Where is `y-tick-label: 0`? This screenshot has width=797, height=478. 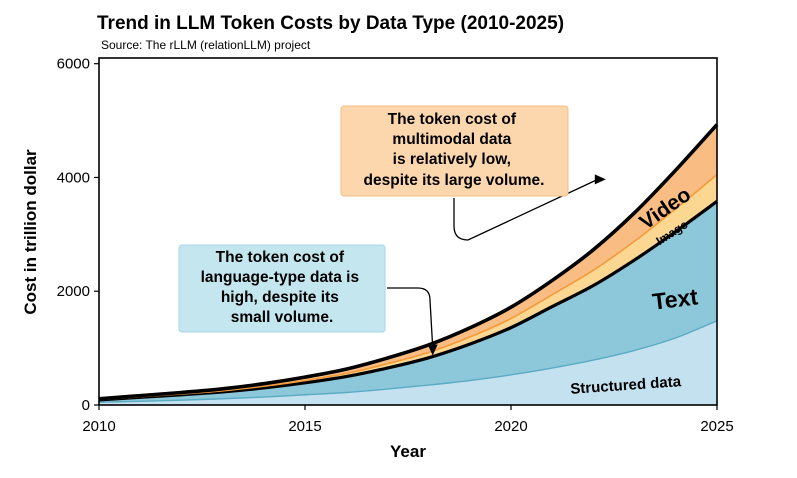 y-tick-label: 0 is located at coordinates (86, 405).